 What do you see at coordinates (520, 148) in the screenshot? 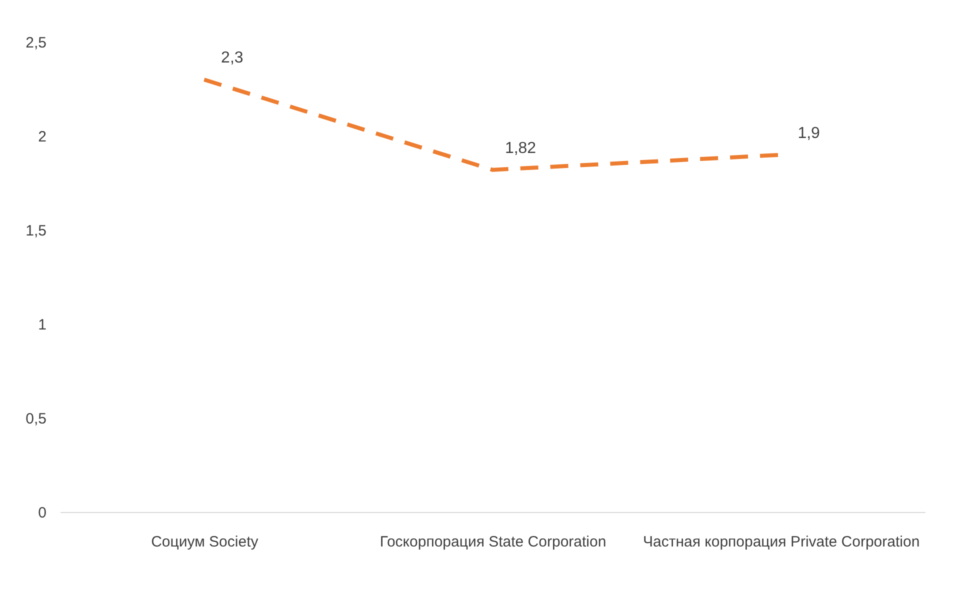
I see `data-label: 1,82` at bounding box center [520, 148].